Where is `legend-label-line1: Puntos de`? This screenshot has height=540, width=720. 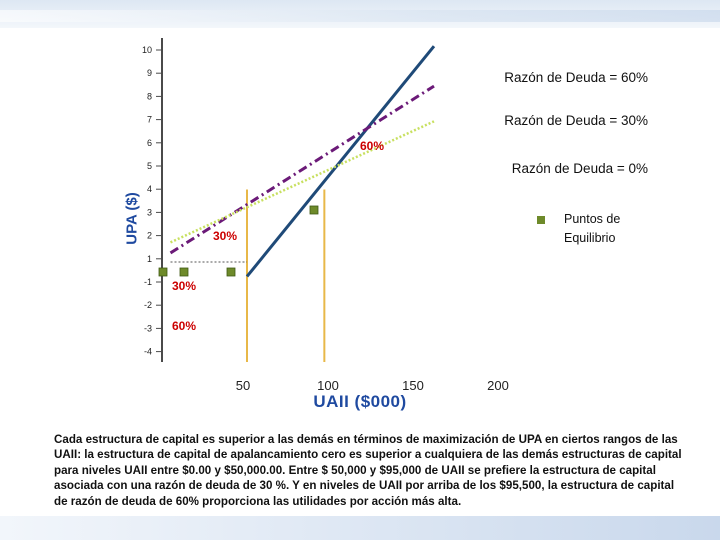 legend-label-line1: Puntos de is located at coordinates (592, 219).